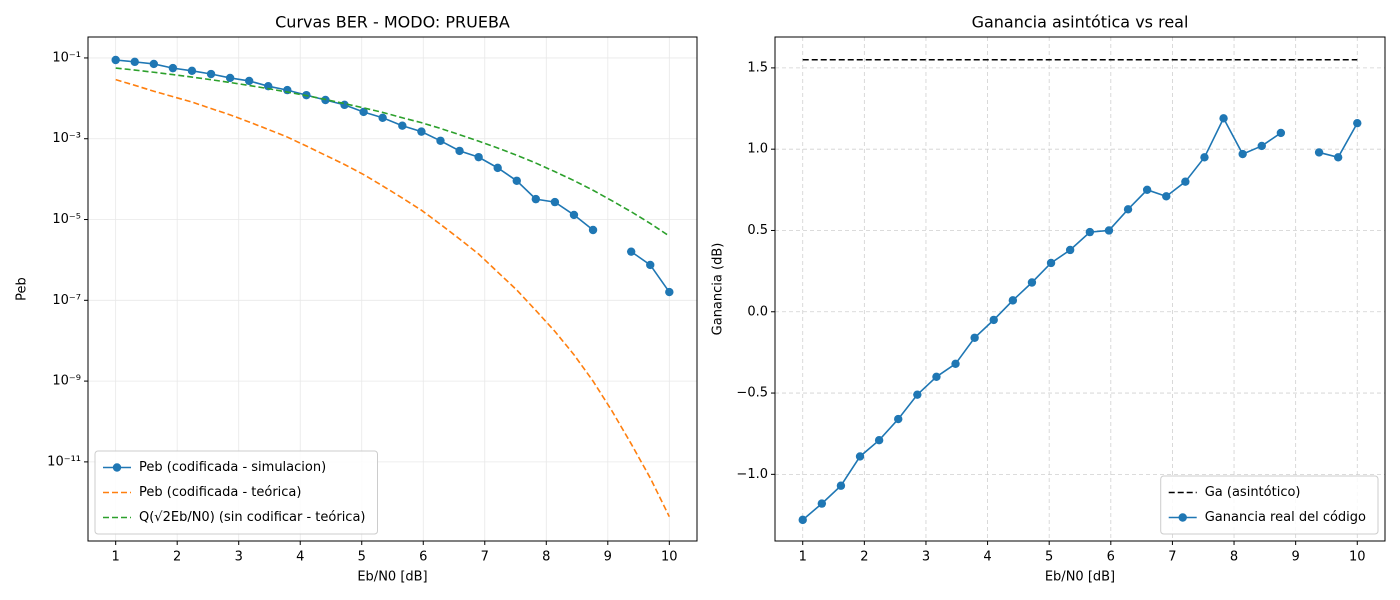  Describe the element at coordinates (752, 474) in the screenshot. I see `y-tick-label: −1.0` at that location.